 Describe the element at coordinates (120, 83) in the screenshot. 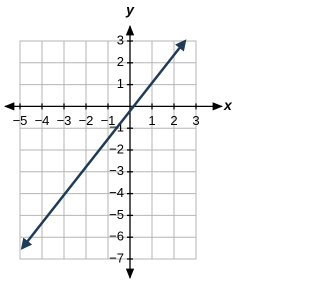

I see `y-tick-label: 1` at that location.